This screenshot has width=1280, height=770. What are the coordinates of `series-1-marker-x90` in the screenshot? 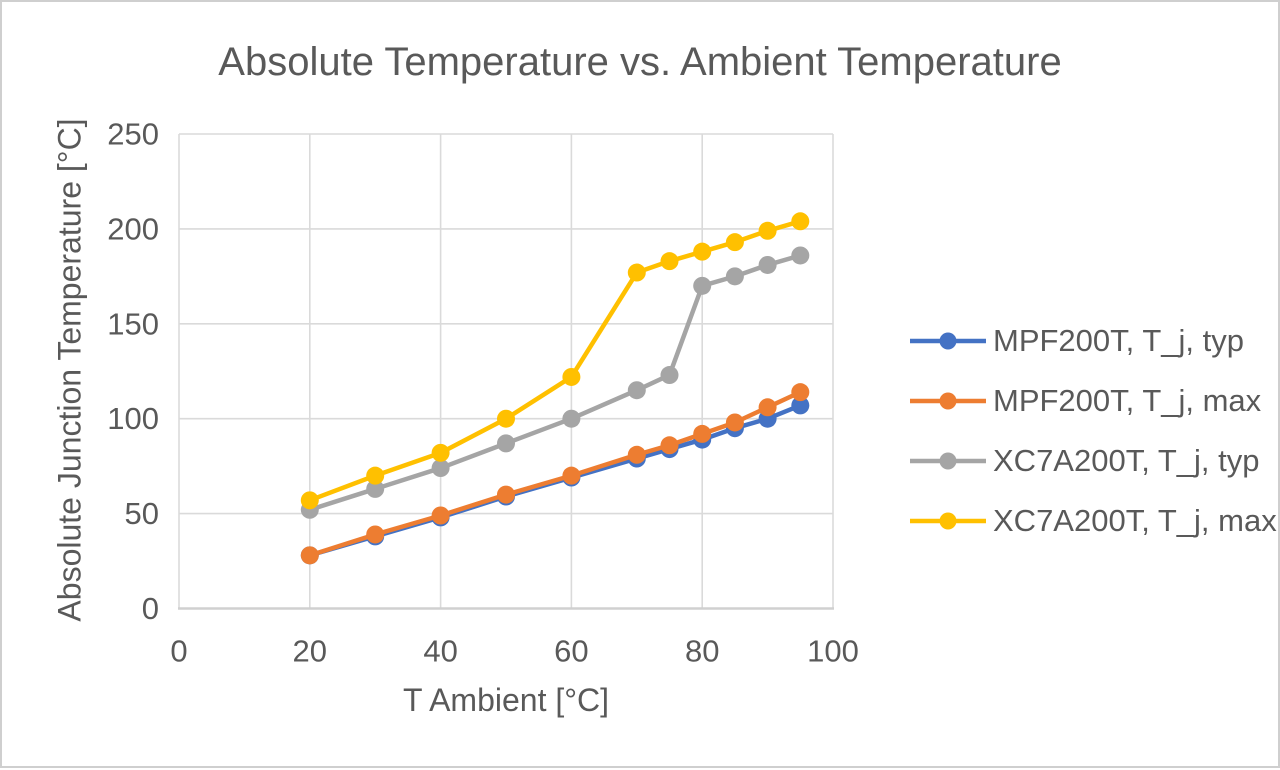 It's located at (767, 407).